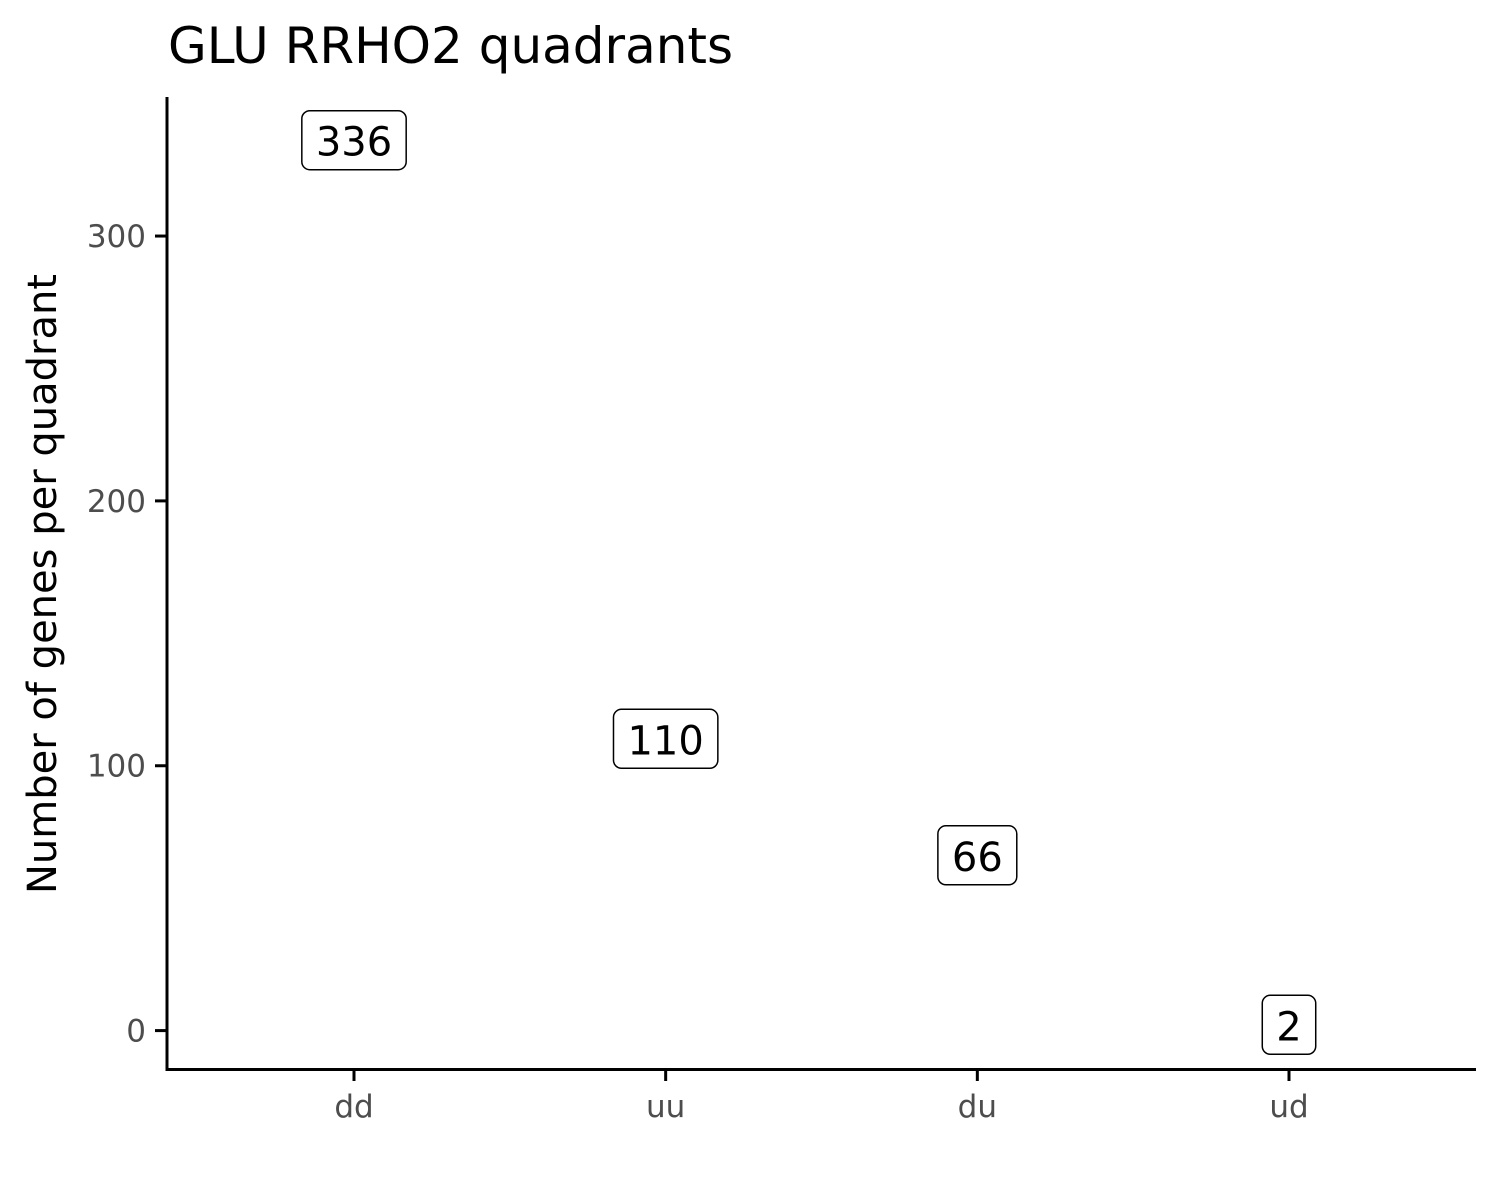 The image size is (1500, 1200). I want to click on data-label-uu: 110, so click(665, 739).